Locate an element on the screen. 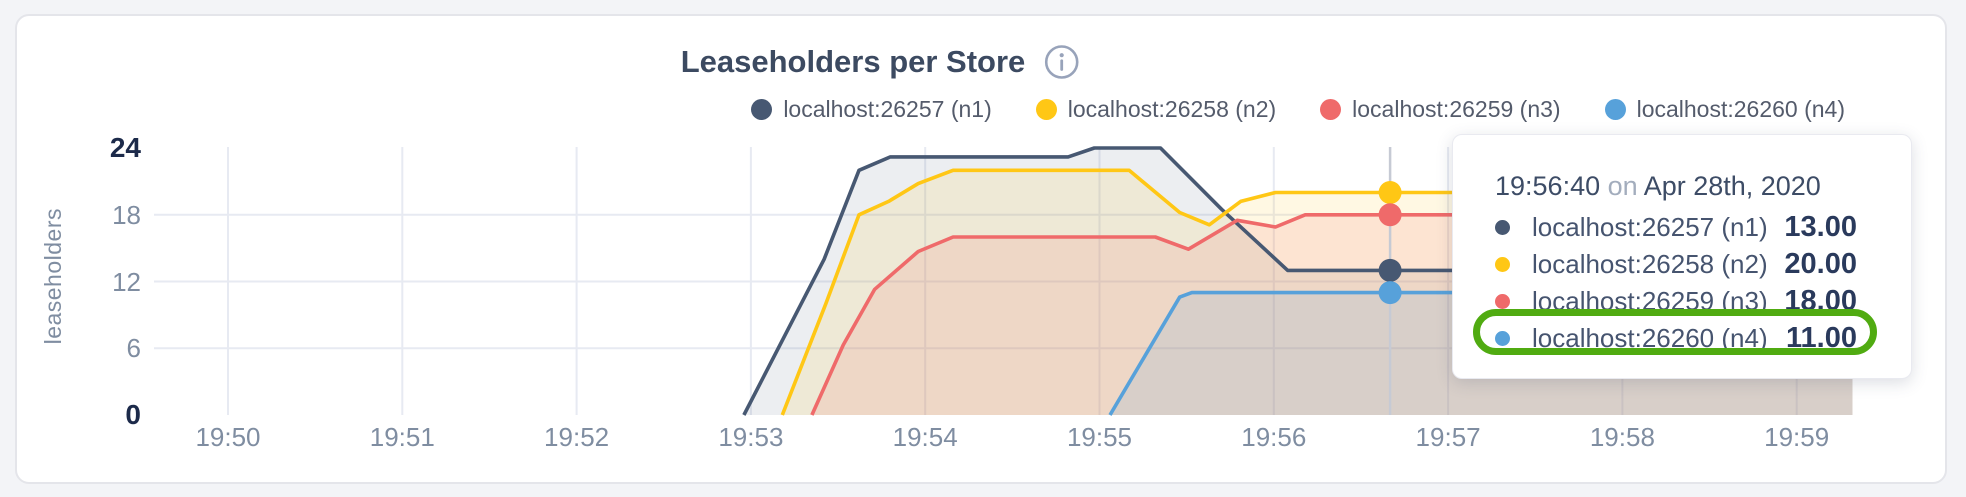 The width and height of the screenshot is (1966, 497). tooltip-series-label: localhost:26260 (n4) is located at coordinates (1650, 338).